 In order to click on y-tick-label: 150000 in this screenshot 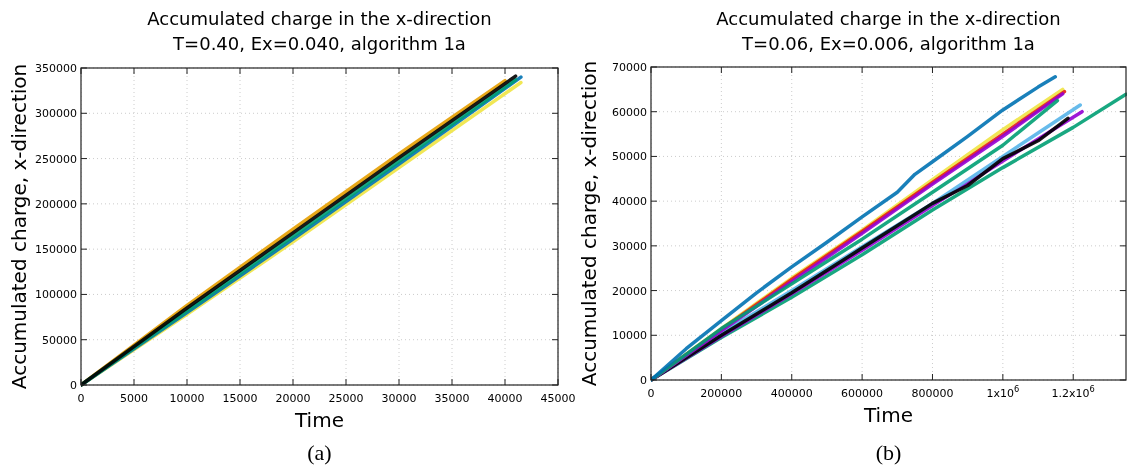, I will do `click(56, 250)`.